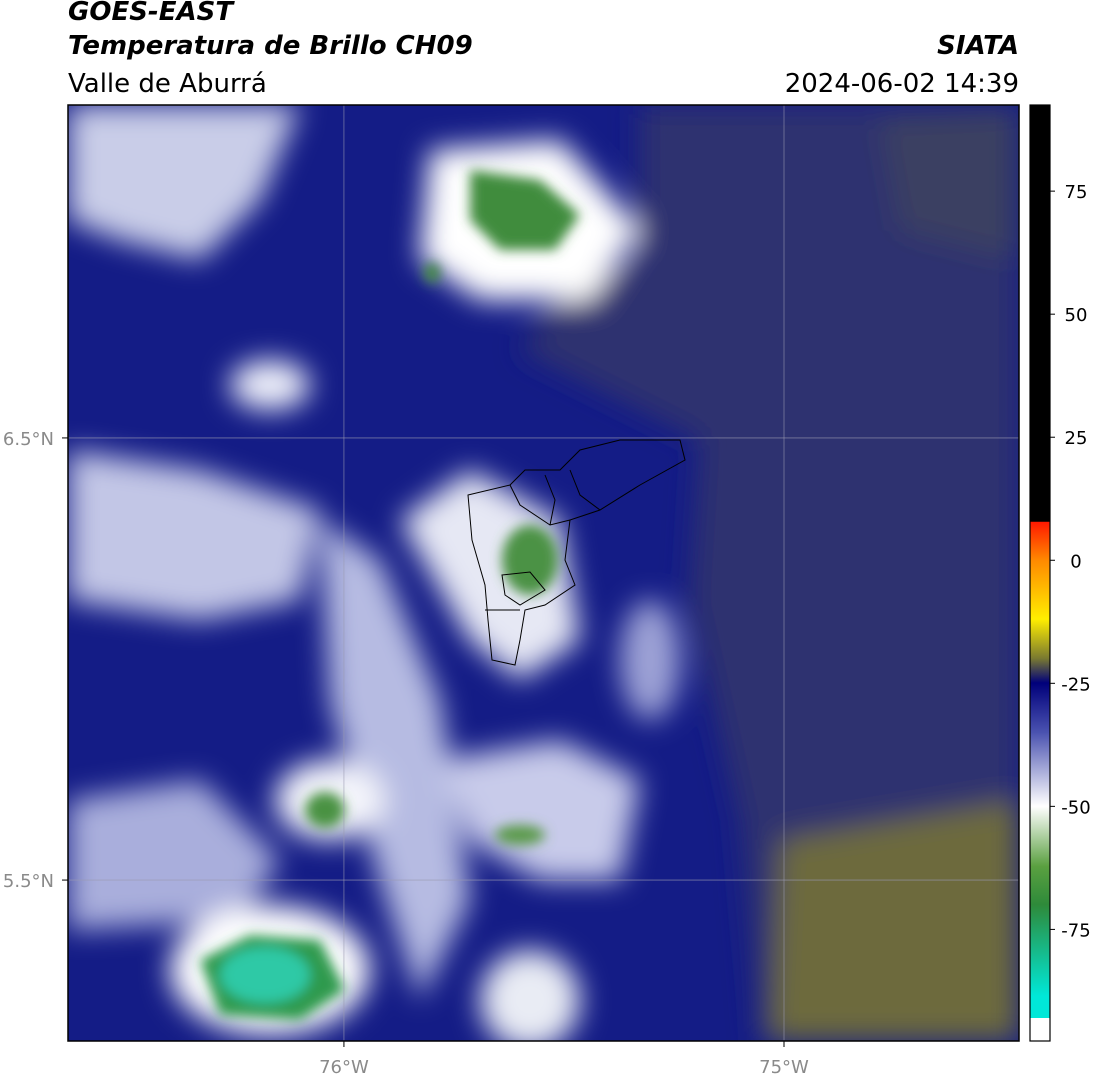 This screenshot has width=1094, height=1078. What do you see at coordinates (1076, 192) in the screenshot?
I see `colorbar-tick-label: 75` at bounding box center [1076, 192].